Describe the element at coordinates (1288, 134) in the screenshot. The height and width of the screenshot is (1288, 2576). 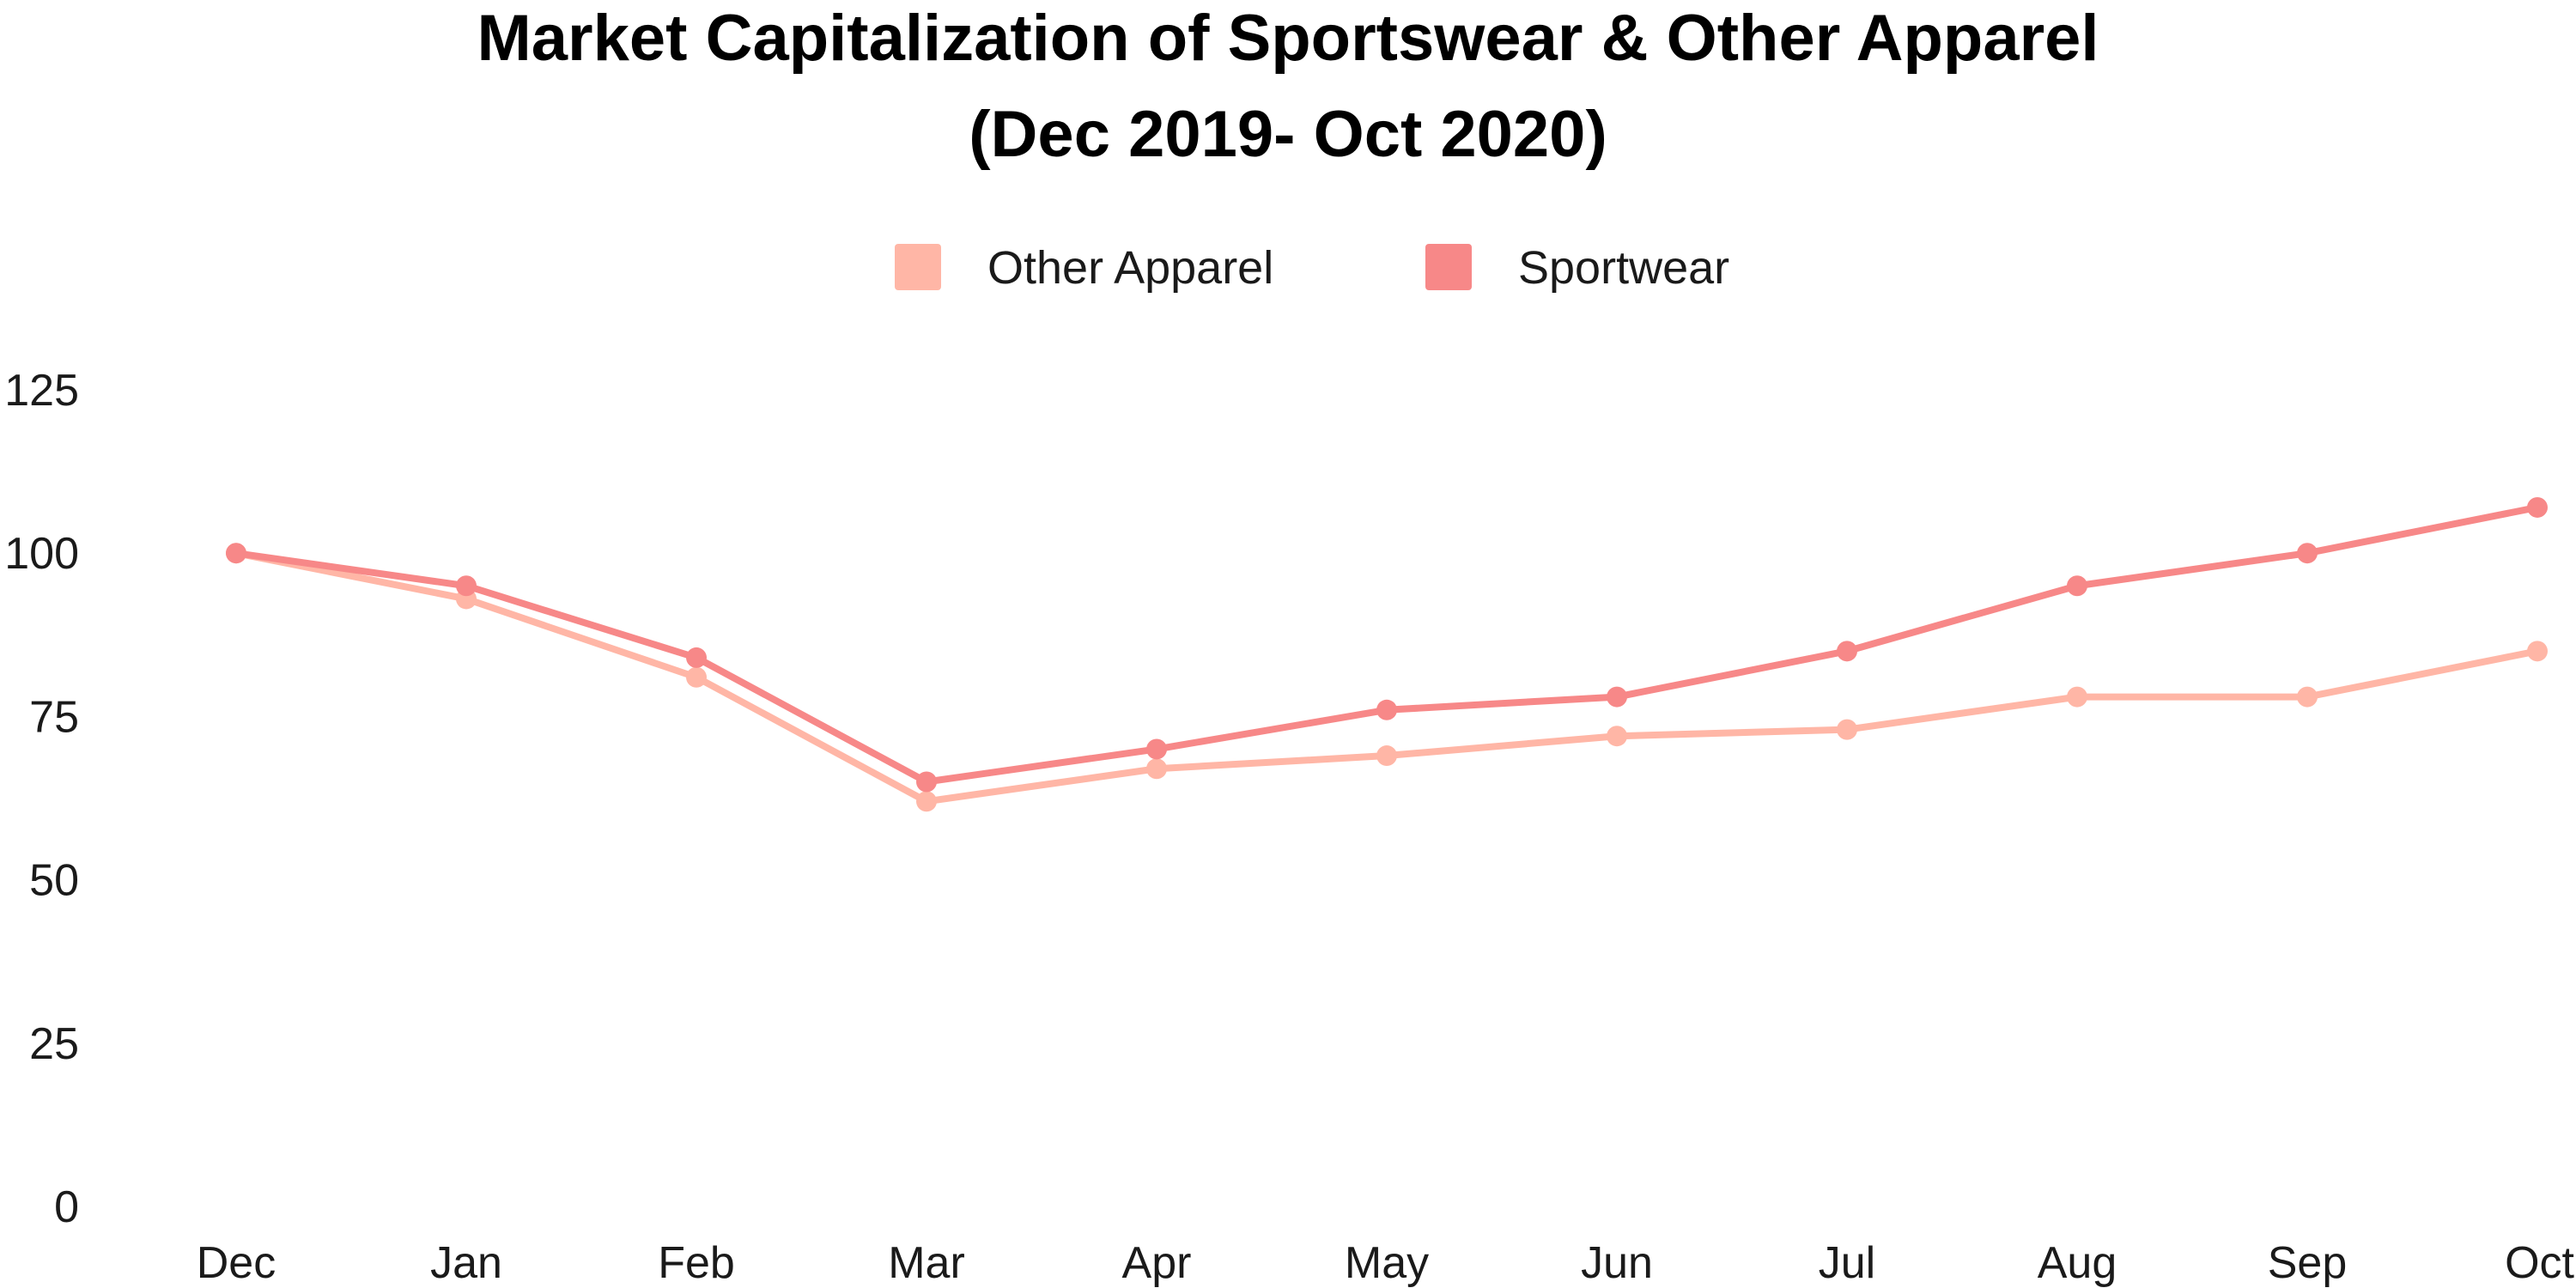
I see `chart-subtitle: (Dec 2019- Oct 2020)` at that location.